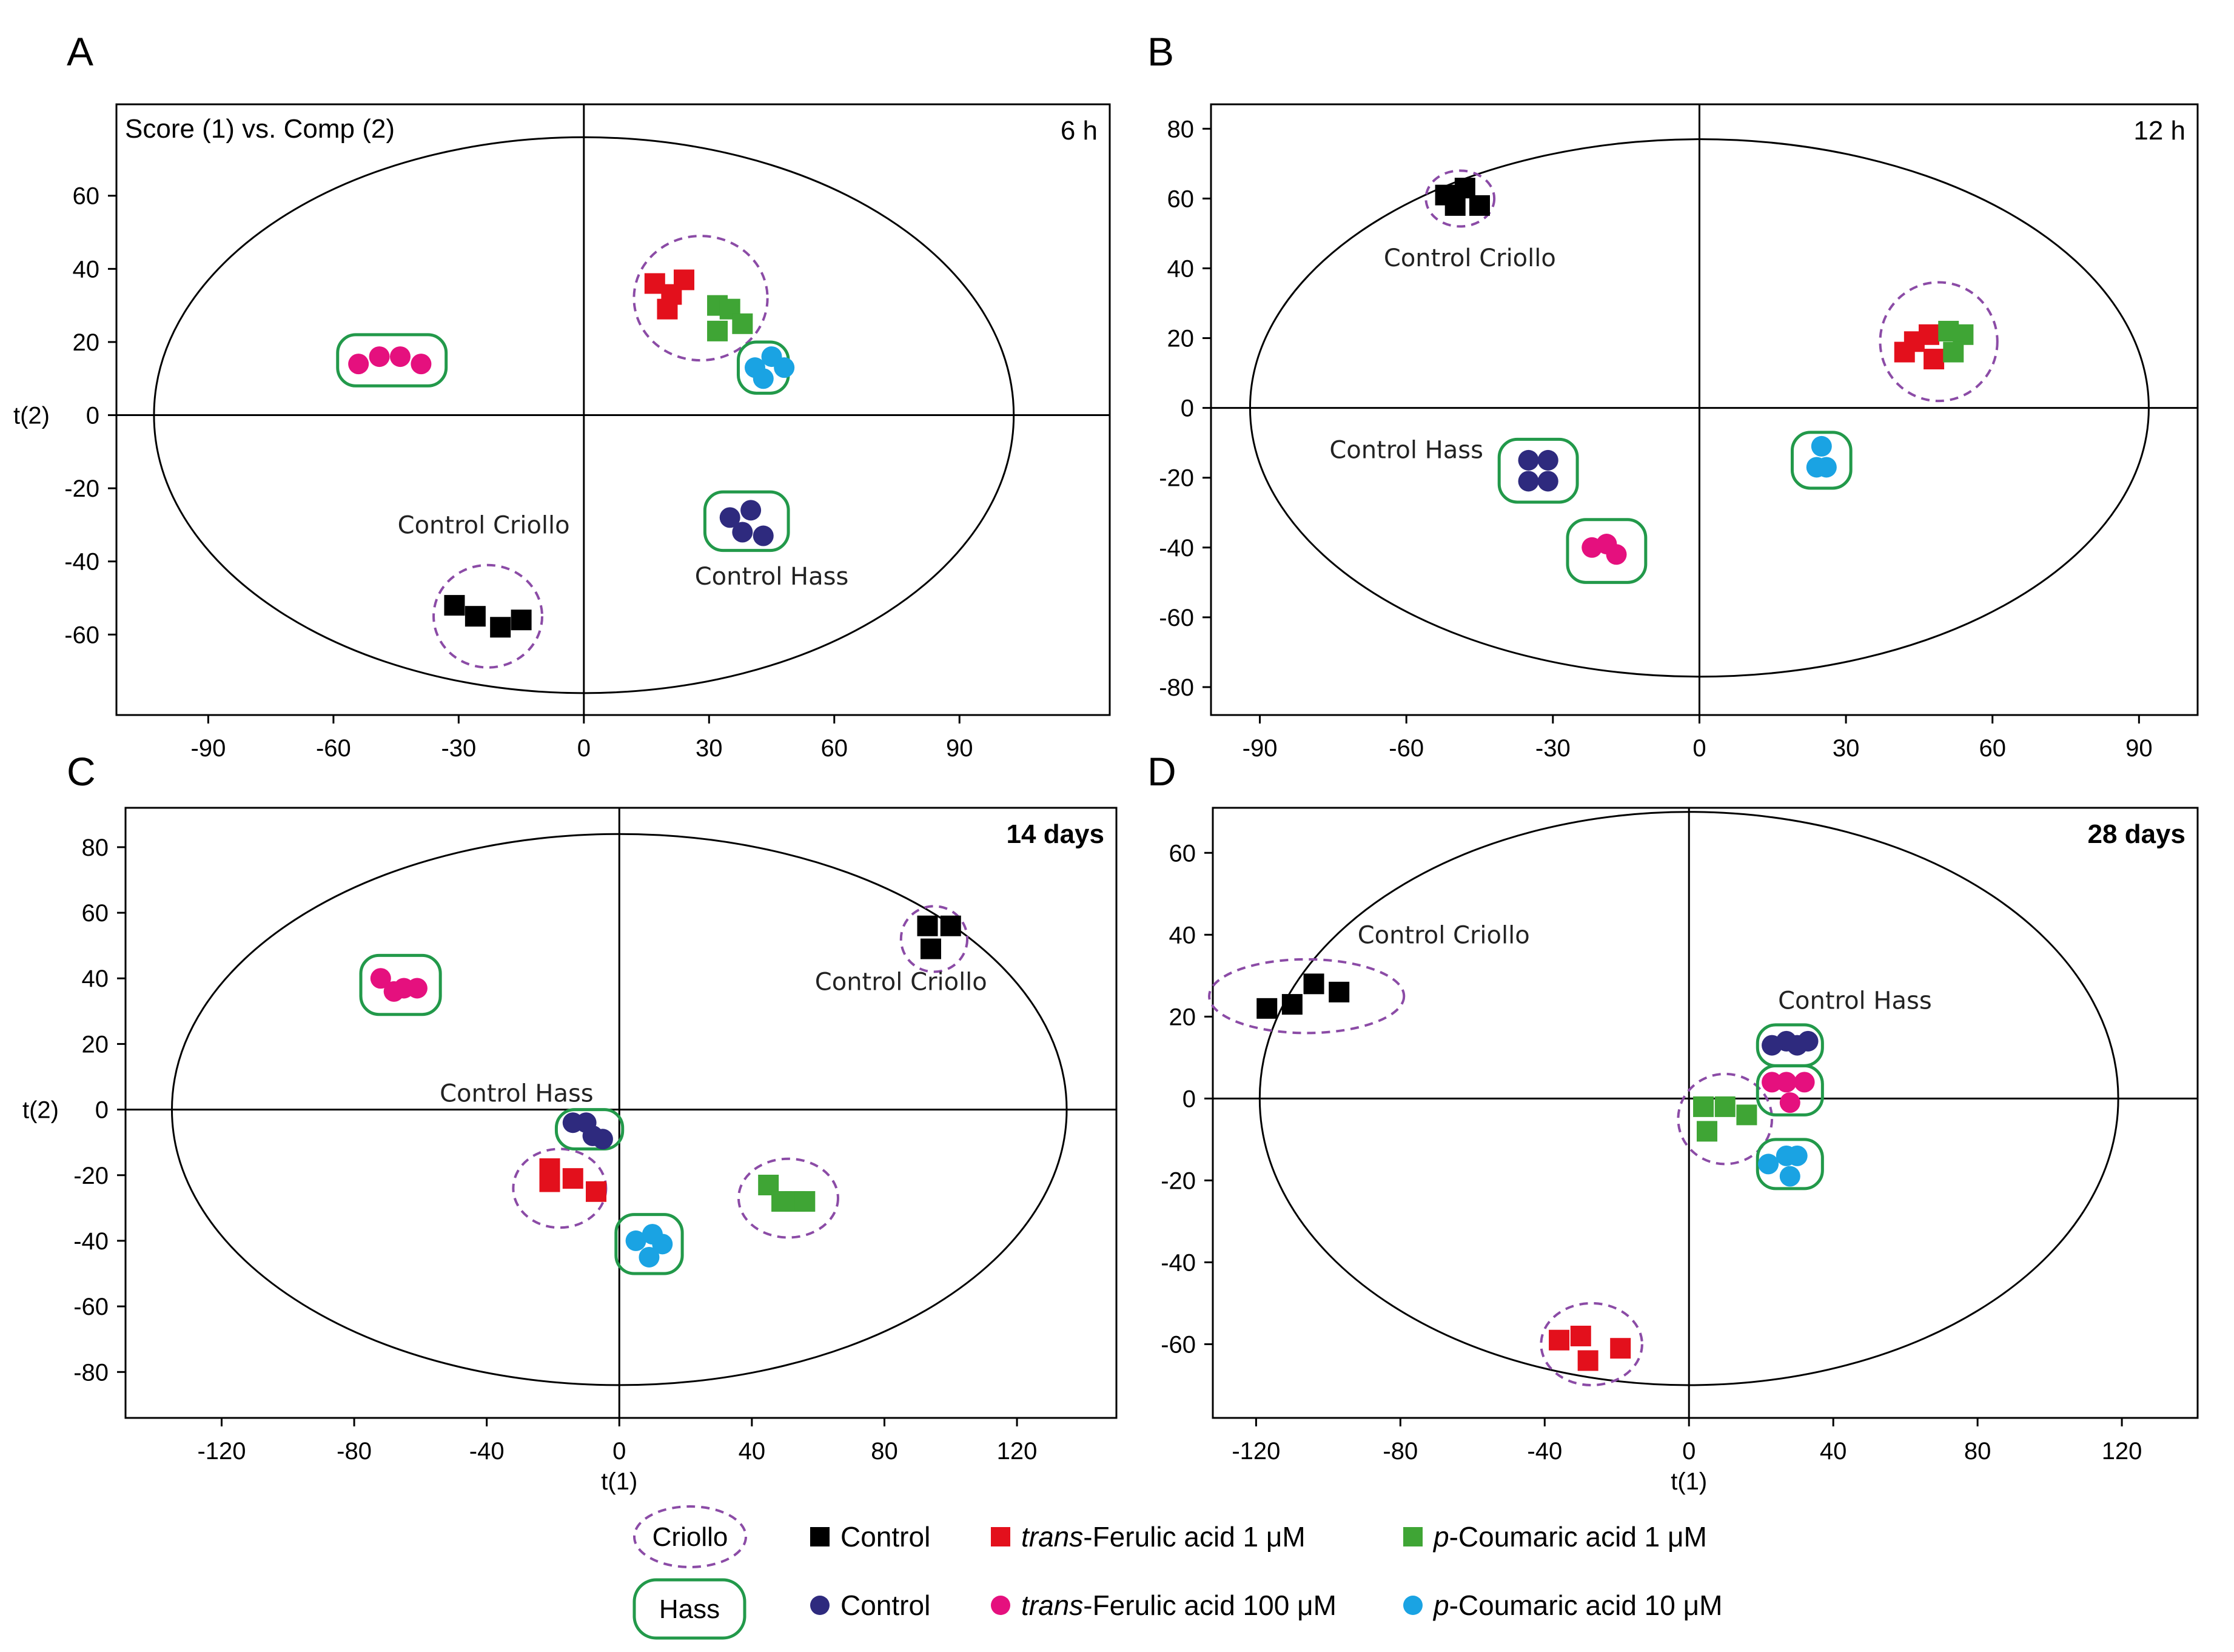  Describe the element at coordinates (1569, 1537) in the screenshot. I see `legend-item-label: p-Coumaric acid 1 μM` at that location.